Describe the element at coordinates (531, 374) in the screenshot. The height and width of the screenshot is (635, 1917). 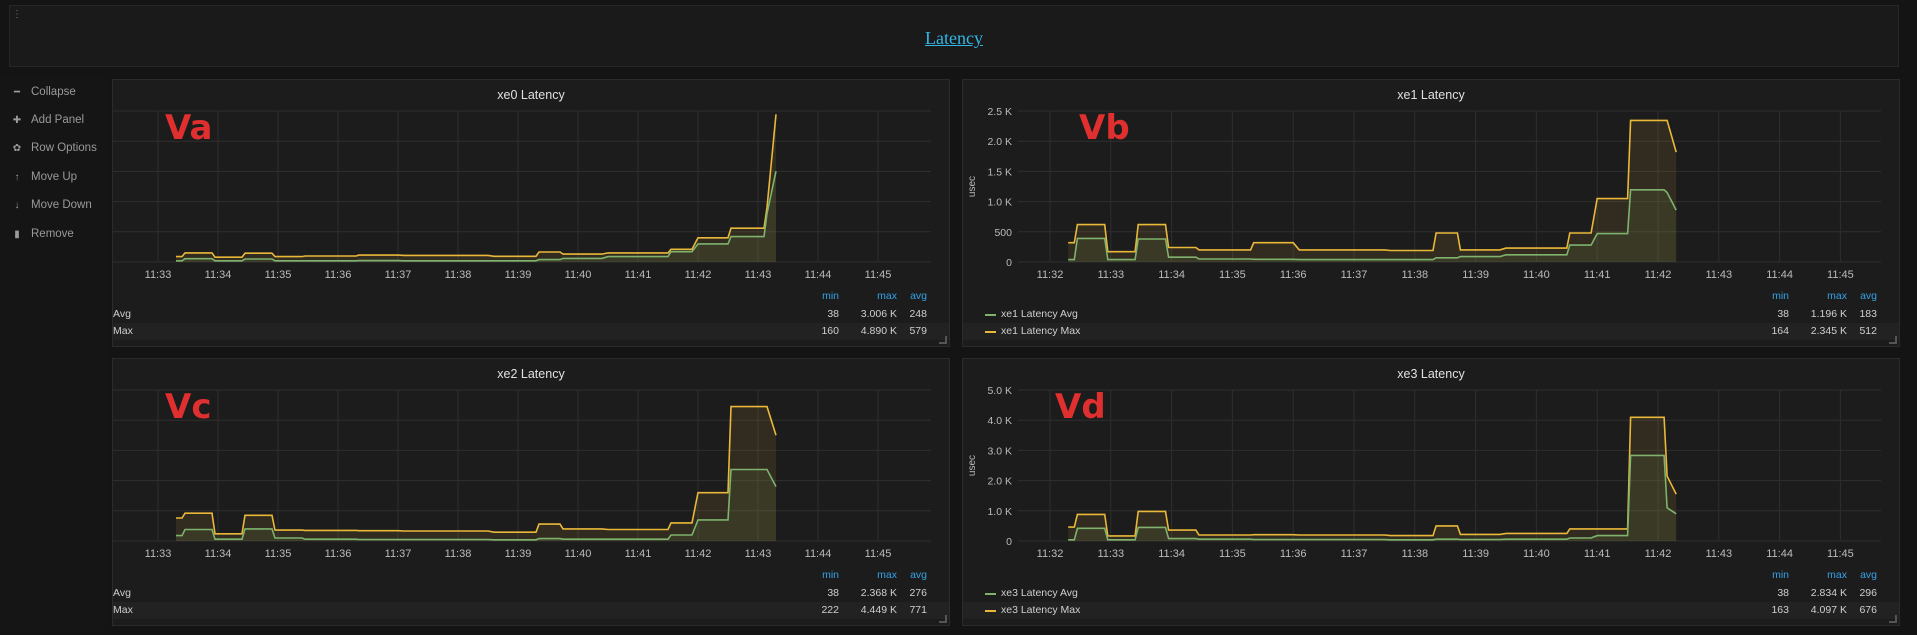
I see `panel-title: xe2 Latency` at that location.